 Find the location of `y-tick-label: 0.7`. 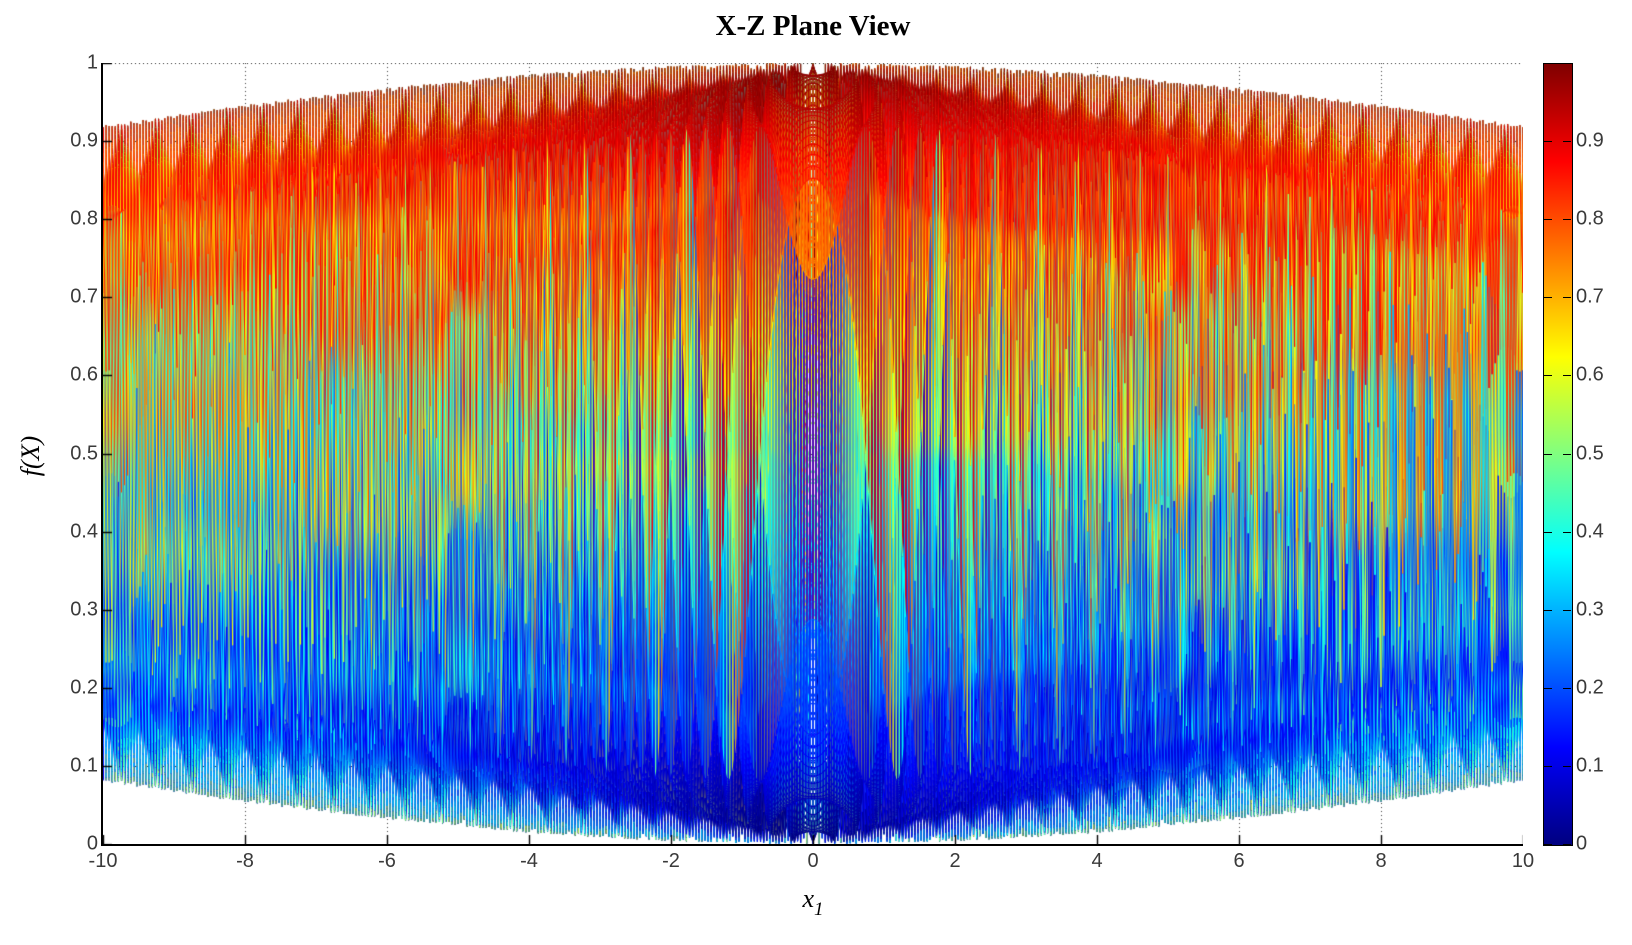

y-tick-label: 0.7 is located at coordinates (84, 296).